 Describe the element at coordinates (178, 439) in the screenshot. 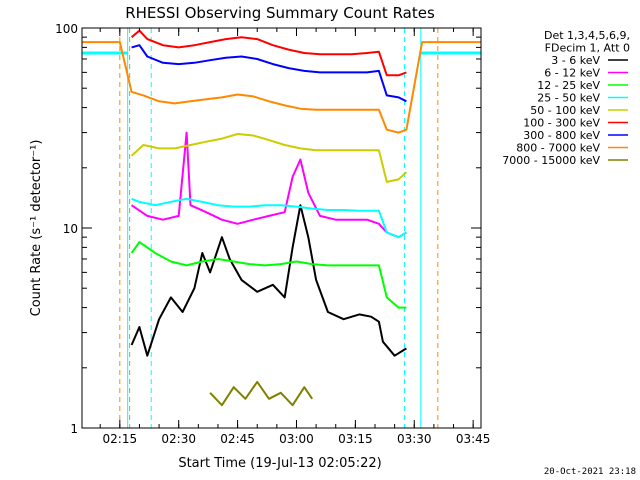

I see `x-tick-label: 02:30` at that location.